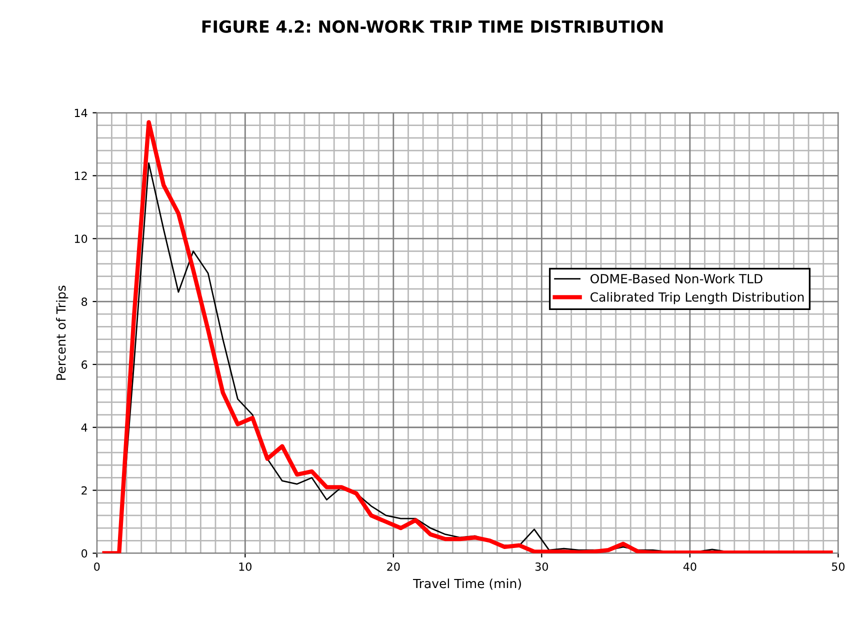 The height and width of the screenshot is (623, 865). Describe the element at coordinates (393, 566) in the screenshot. I see `x-tick-label: 20` at that location.